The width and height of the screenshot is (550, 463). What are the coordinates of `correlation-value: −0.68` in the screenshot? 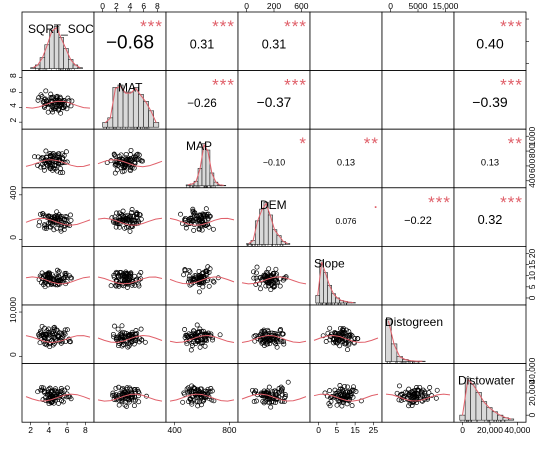 It's located at (130, 42).